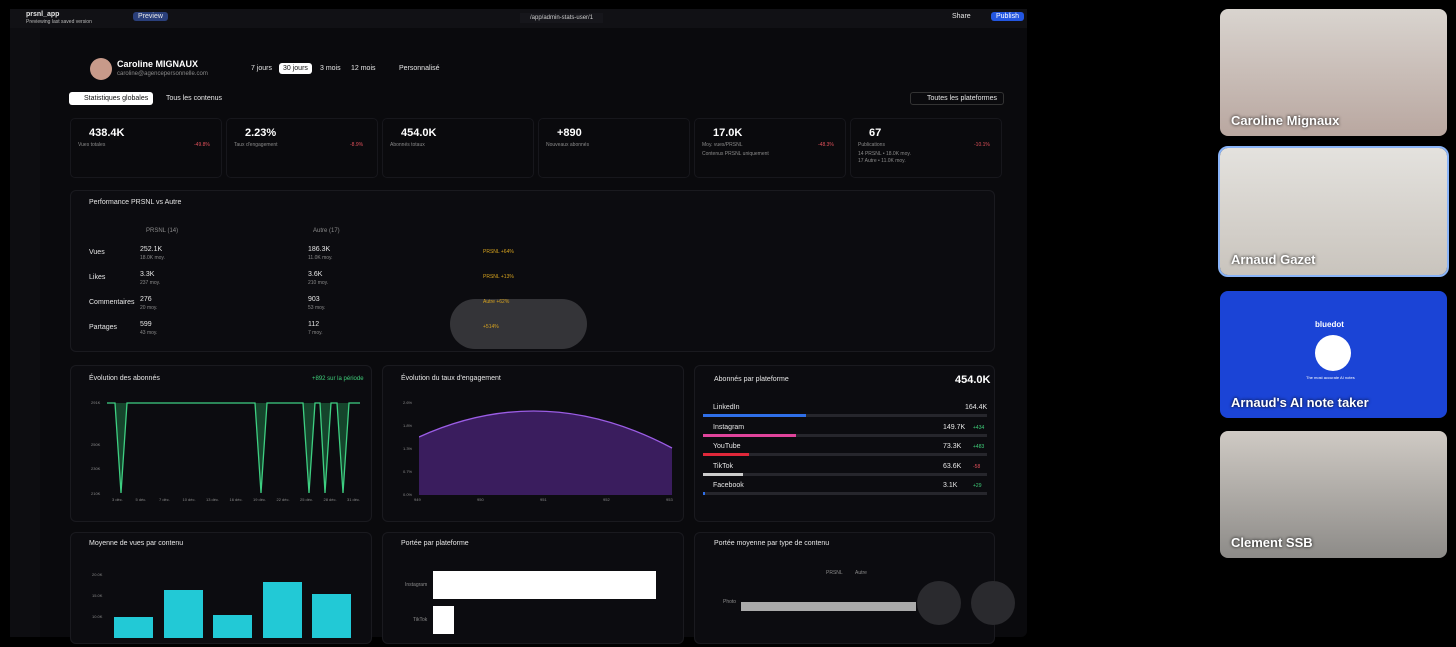  What do you see at coordinates (232, 610) in the screenshot?
I see `bar-chart` at bounding box center [232, 610].